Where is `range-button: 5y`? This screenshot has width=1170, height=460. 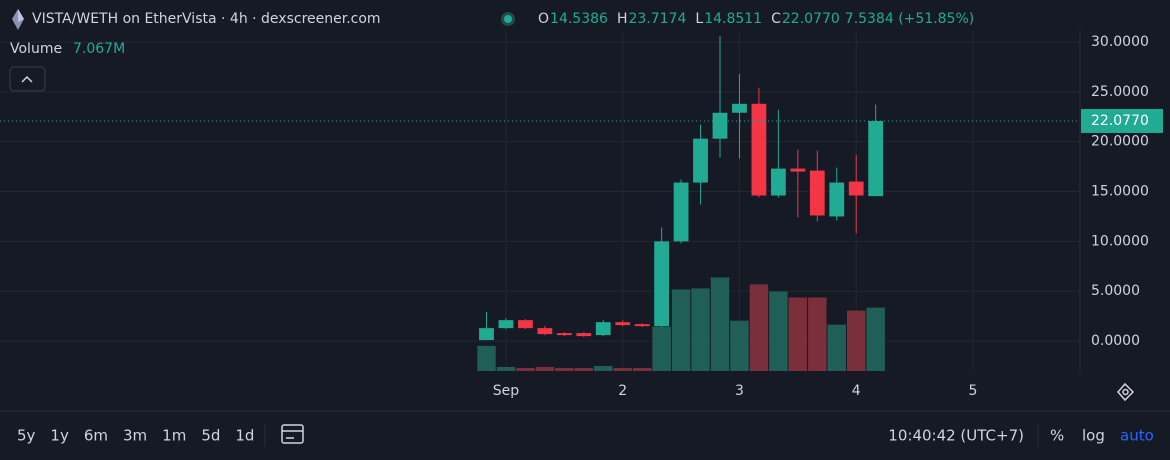
range-button: 5y is located at coordinates (26, 436).